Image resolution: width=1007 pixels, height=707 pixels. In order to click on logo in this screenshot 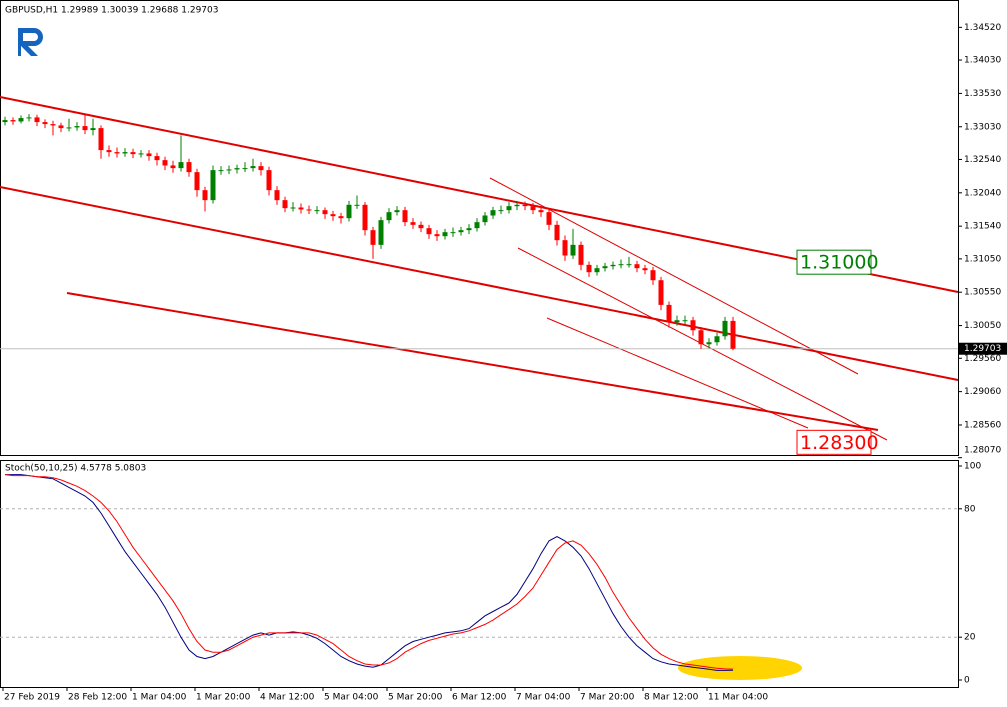, I will do `click(30, 42)`.